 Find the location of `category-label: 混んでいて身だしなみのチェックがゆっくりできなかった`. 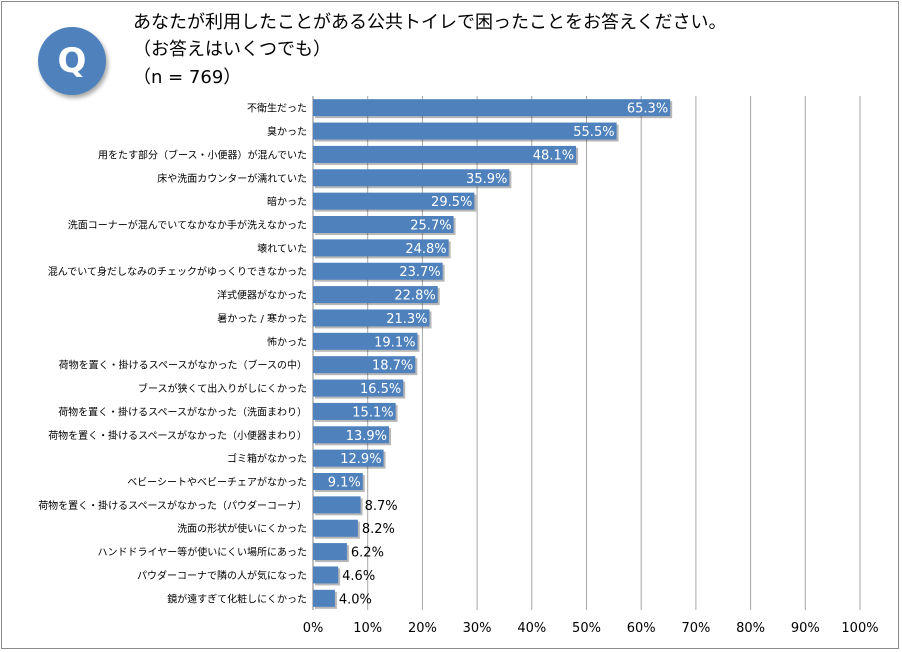

category-label: 混んでいて身だしなみのチェックがゆっくりできなかった is located at coordinates (177, 271).